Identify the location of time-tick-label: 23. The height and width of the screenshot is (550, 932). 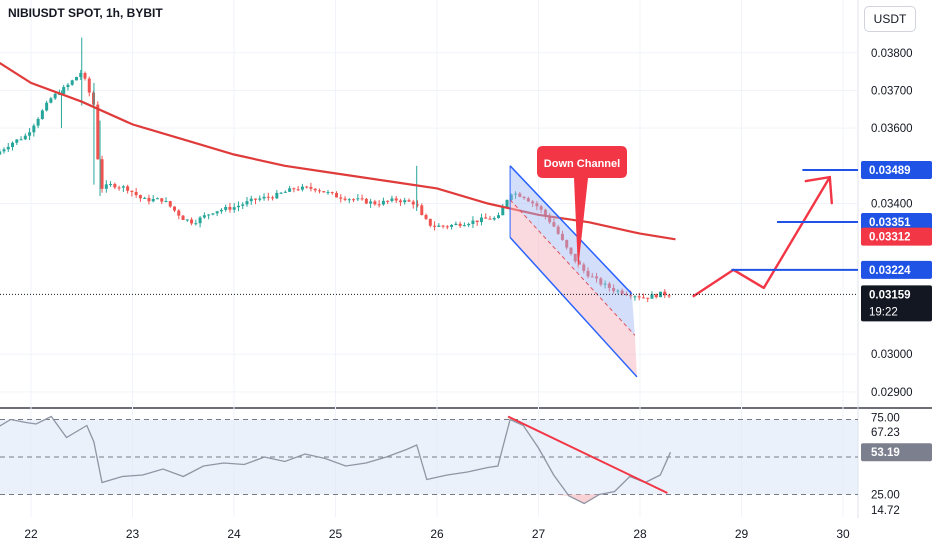
(133, 534).